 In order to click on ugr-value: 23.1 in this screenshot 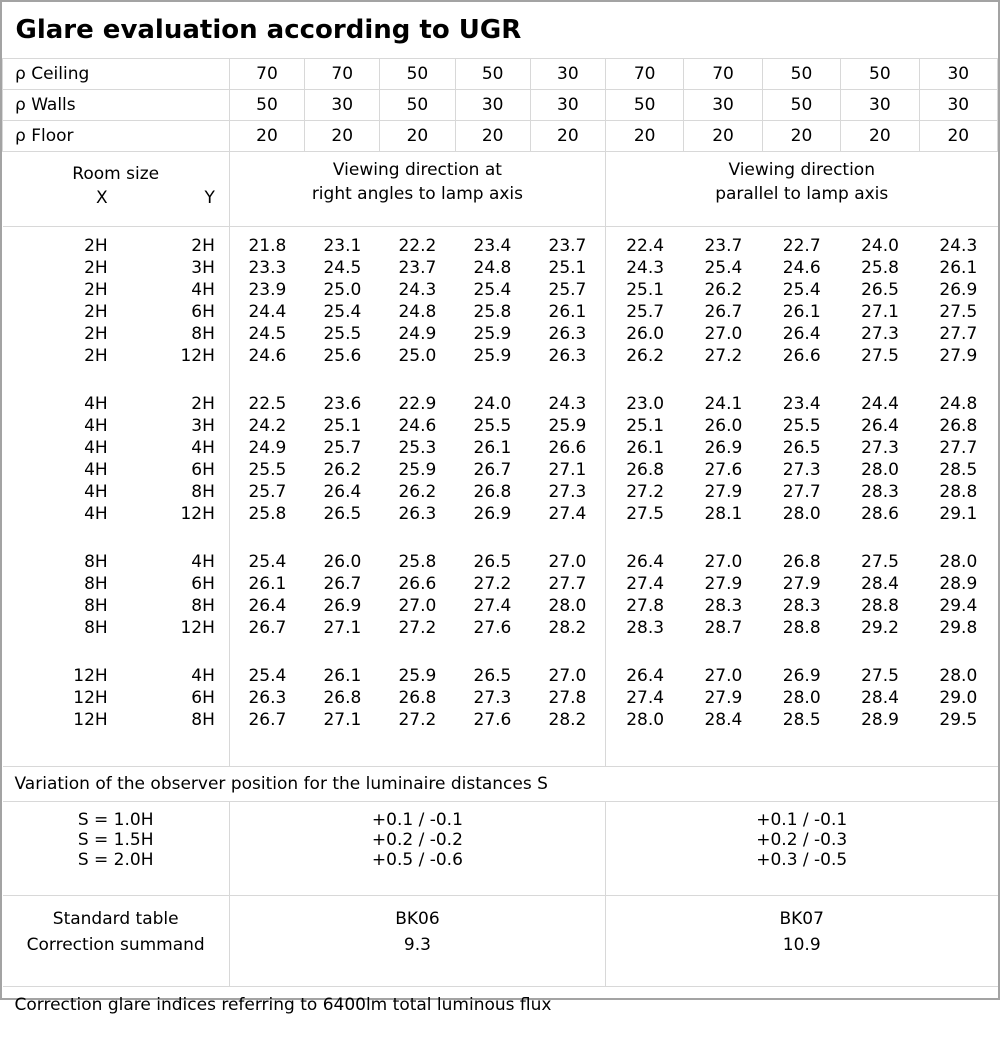, I will do `click(342, 246)`.